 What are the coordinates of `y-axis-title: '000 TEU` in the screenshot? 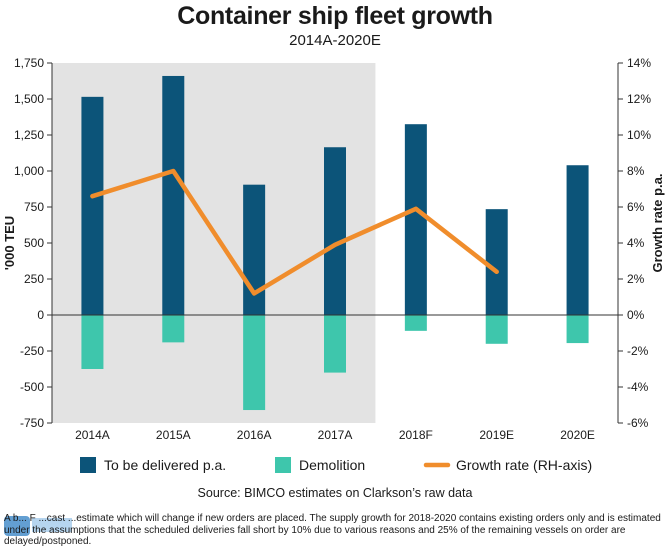 It's located at (9, 243).